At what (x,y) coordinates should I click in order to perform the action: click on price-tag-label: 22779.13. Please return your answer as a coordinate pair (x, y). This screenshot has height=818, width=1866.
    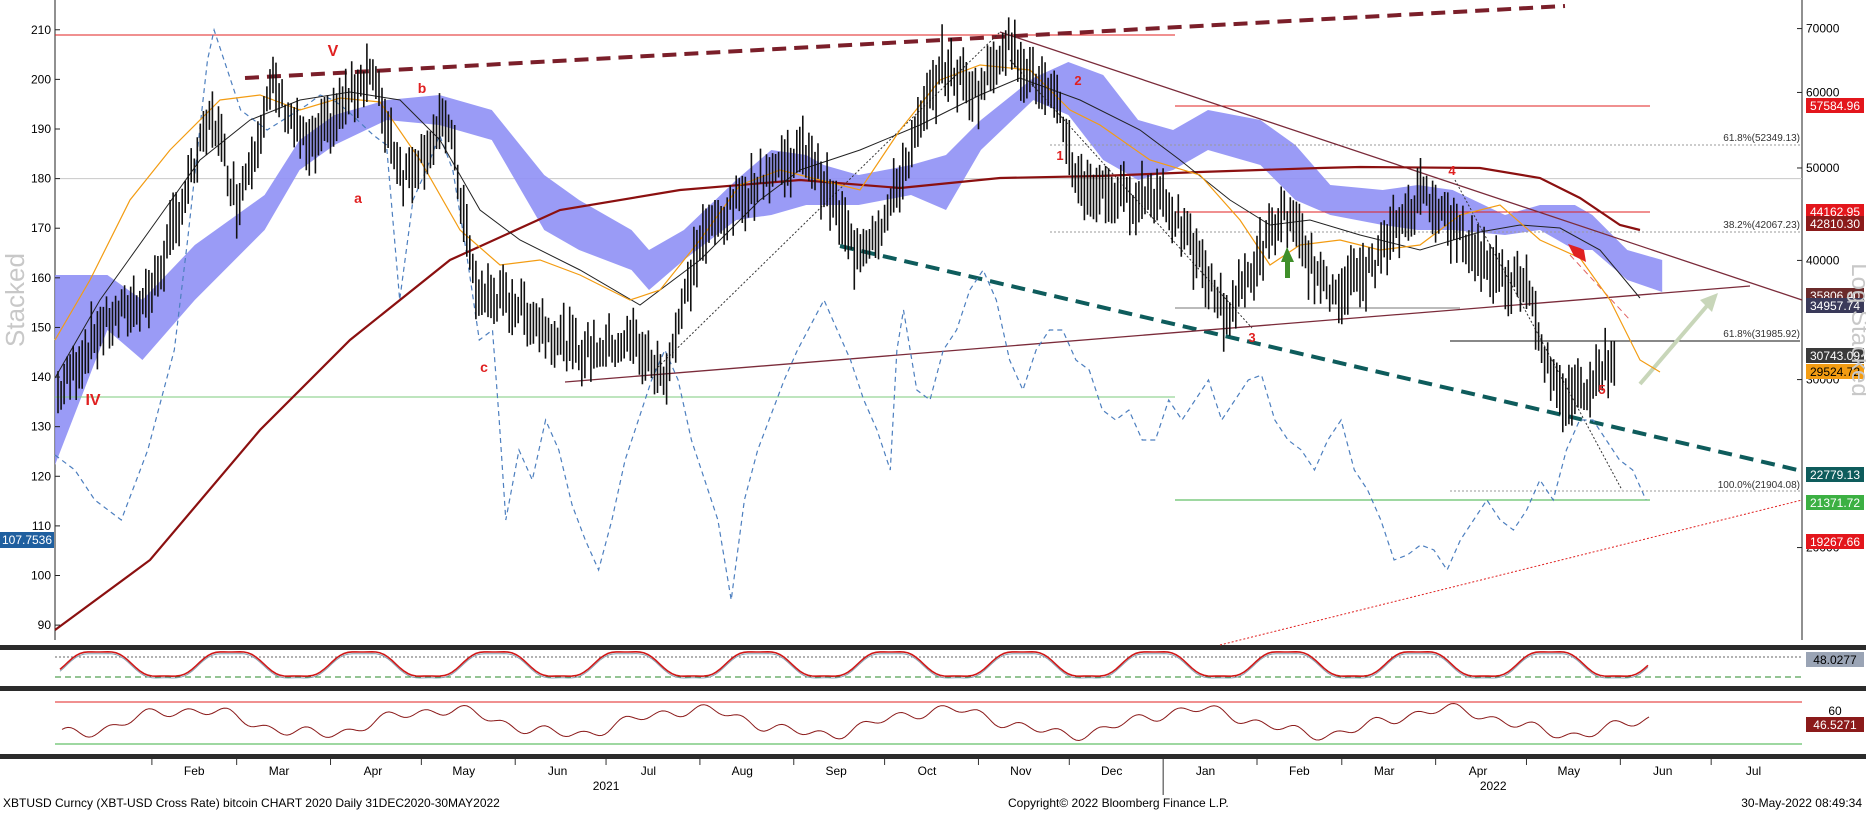
    Looking at the image, I should click on (1835, 475).